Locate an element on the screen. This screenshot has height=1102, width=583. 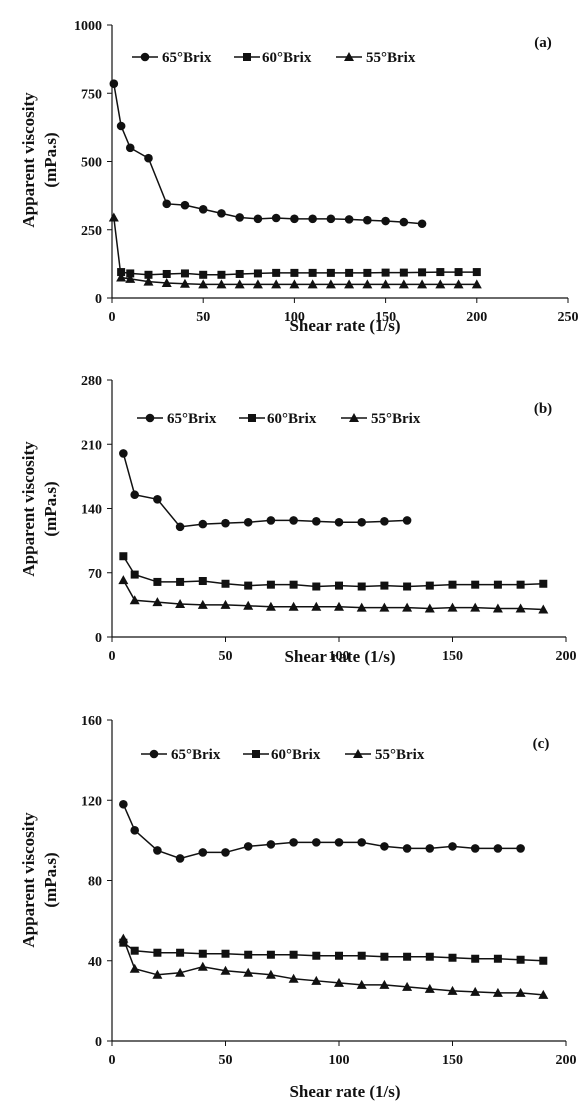
y-axis-label: Apparent viscosity (mPa.s) is located at coordinates (39, 880).